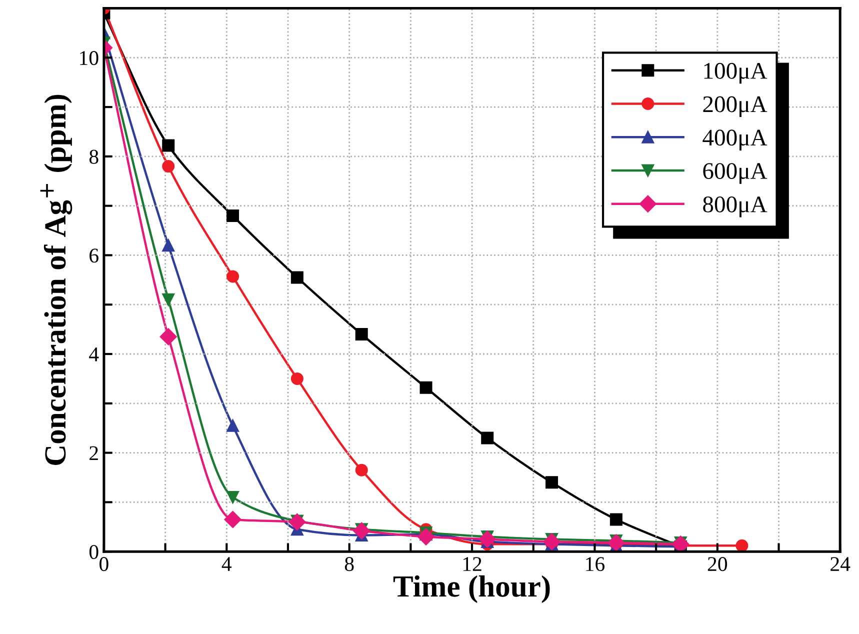  Describe the element at coordinates (736, 73) in the screenshot. I see `legend-label: 100μA` at that location.